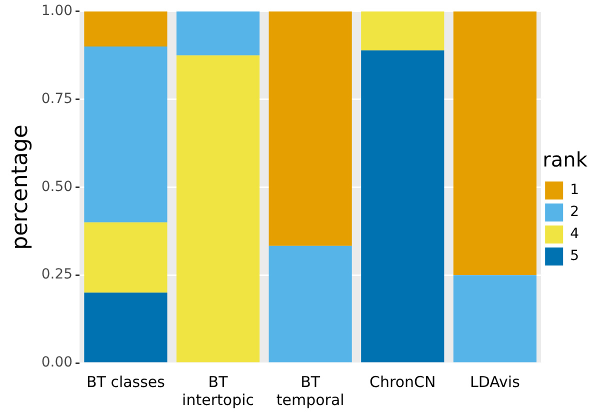 This screenshot has width=597, height=413. What do you see at coordinates (218, 390) in the screenshot?
I see `x-tick-label: BT intertopic` at bounding box center [218, 390].